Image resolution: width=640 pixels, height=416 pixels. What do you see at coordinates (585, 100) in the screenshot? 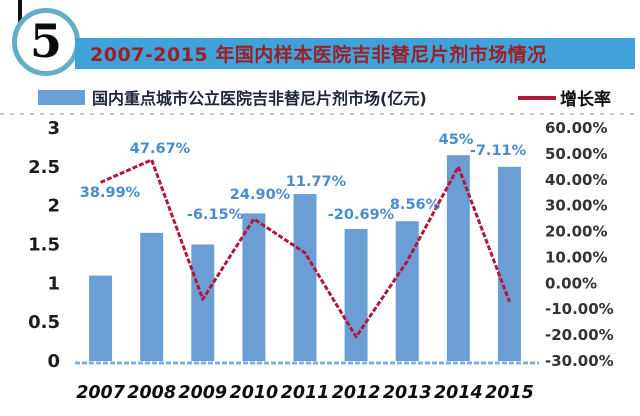
I see `line-legend-label: 增长率` at bounding box center [585, 100].